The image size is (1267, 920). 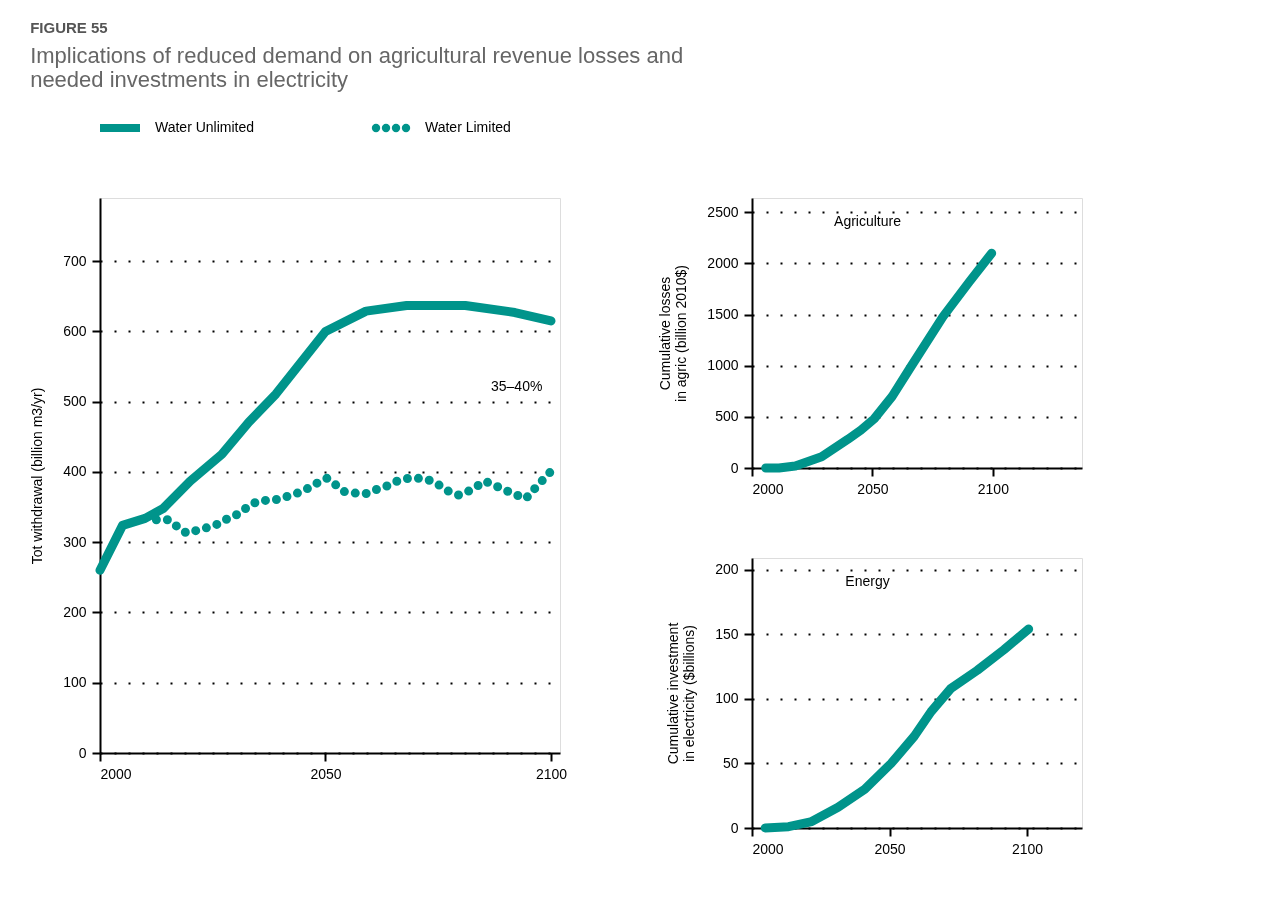 I want to click on legend-label: Water Limited, so click(x=468, y=127).